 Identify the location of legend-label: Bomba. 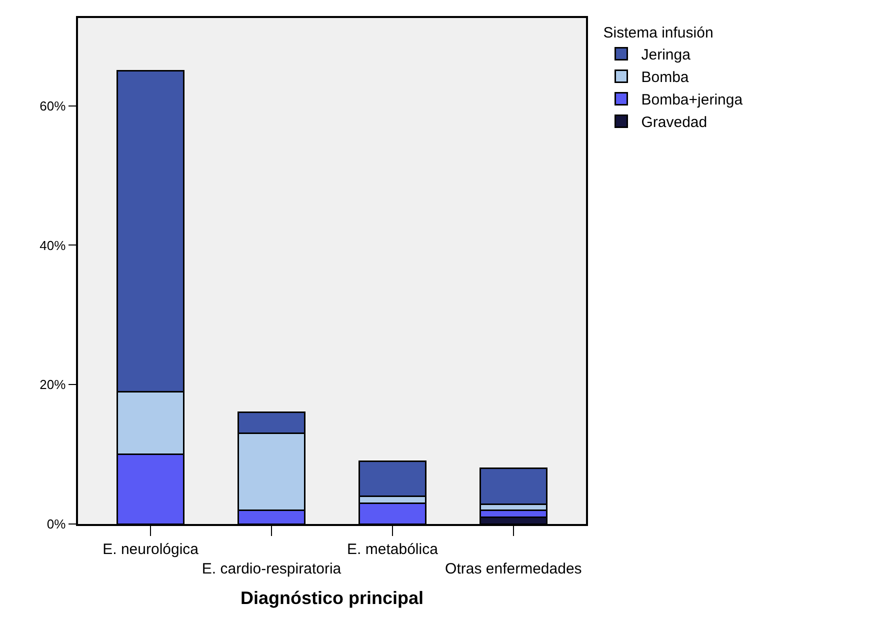
(665, 77).